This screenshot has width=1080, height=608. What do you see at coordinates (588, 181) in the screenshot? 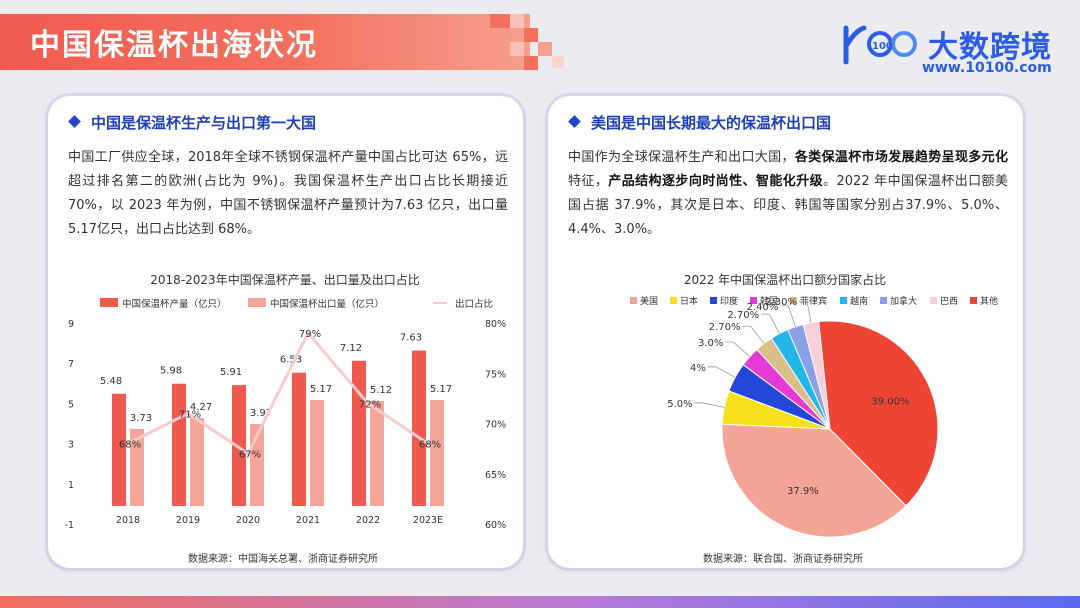
I see `para-text-2: 特征，` at bounding box center [588, 181].